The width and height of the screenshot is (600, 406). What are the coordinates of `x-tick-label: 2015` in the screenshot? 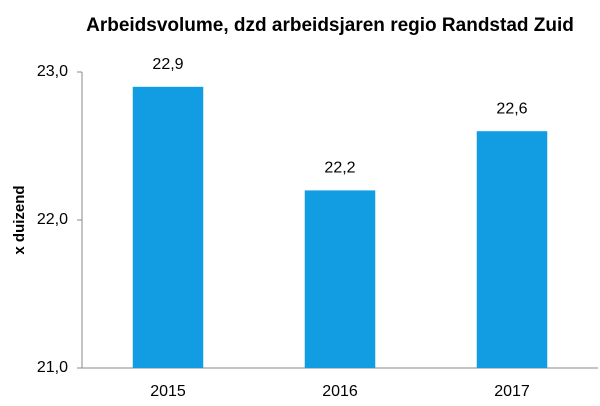 It's located at (168, 391).